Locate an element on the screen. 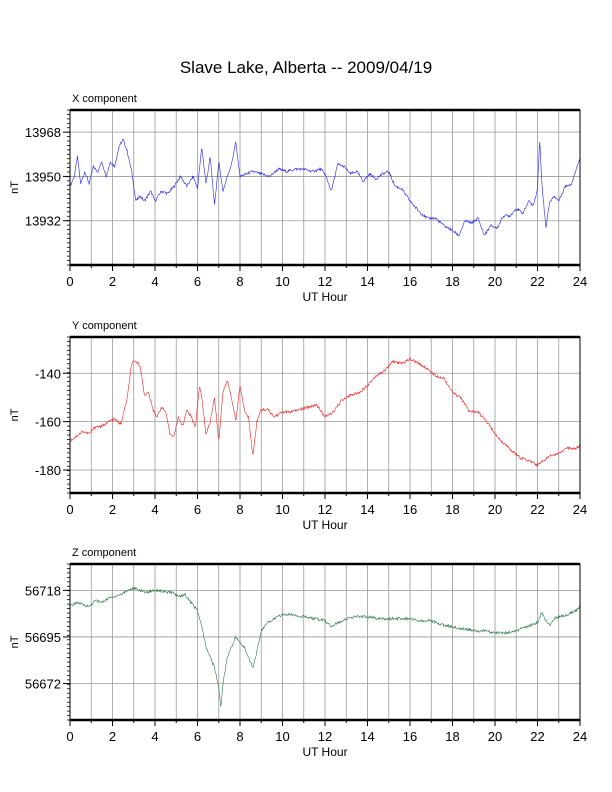 This screenshot has height=792, width=612. y-tick-label: 56718 is located at coordinates (43, 590).